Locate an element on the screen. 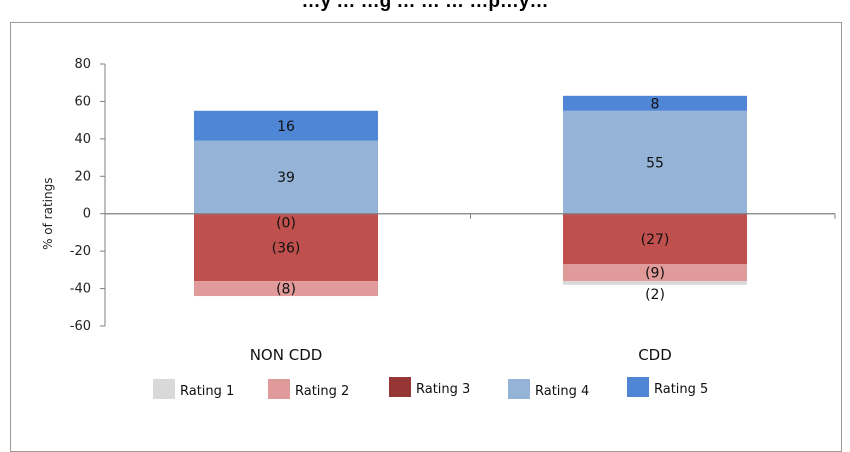 This screenshot has width=850, height=452. data-label: (9) is located at coordinates (655, 274).